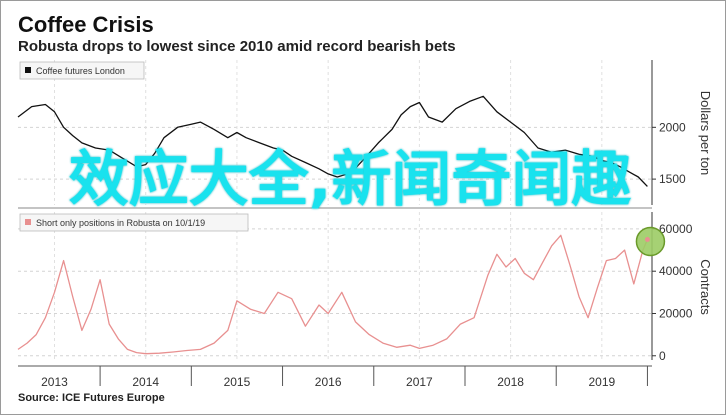 Image resolution: width=726 pixels, height=415 pixels. I want to click on x-tick-label-5: 2018, so click(510, 382).